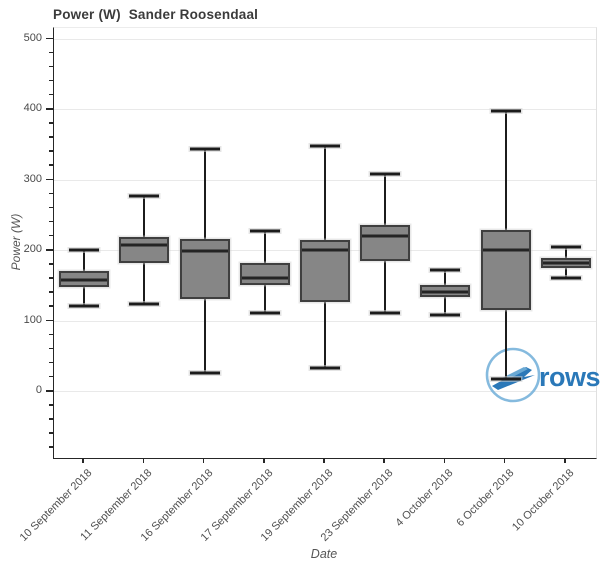 The image size is (600, 570). Describe the element at coordinates (32, 108) in the screenshot. I see `y-tick-label: 400` at that location.